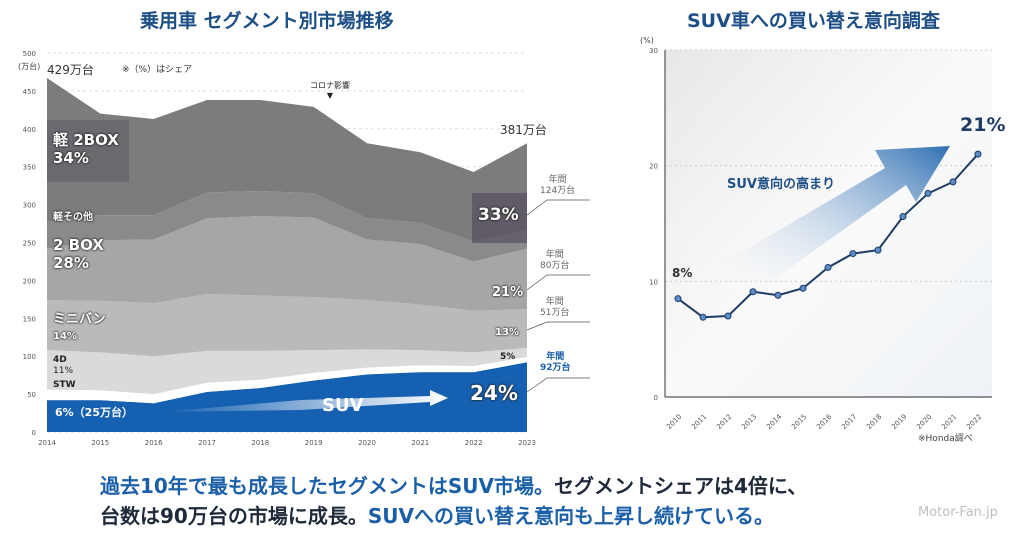 The height and width of the screenshot is (534, 1024). I want to click on annual-2box: 年間 80万台, so click(555, 260).